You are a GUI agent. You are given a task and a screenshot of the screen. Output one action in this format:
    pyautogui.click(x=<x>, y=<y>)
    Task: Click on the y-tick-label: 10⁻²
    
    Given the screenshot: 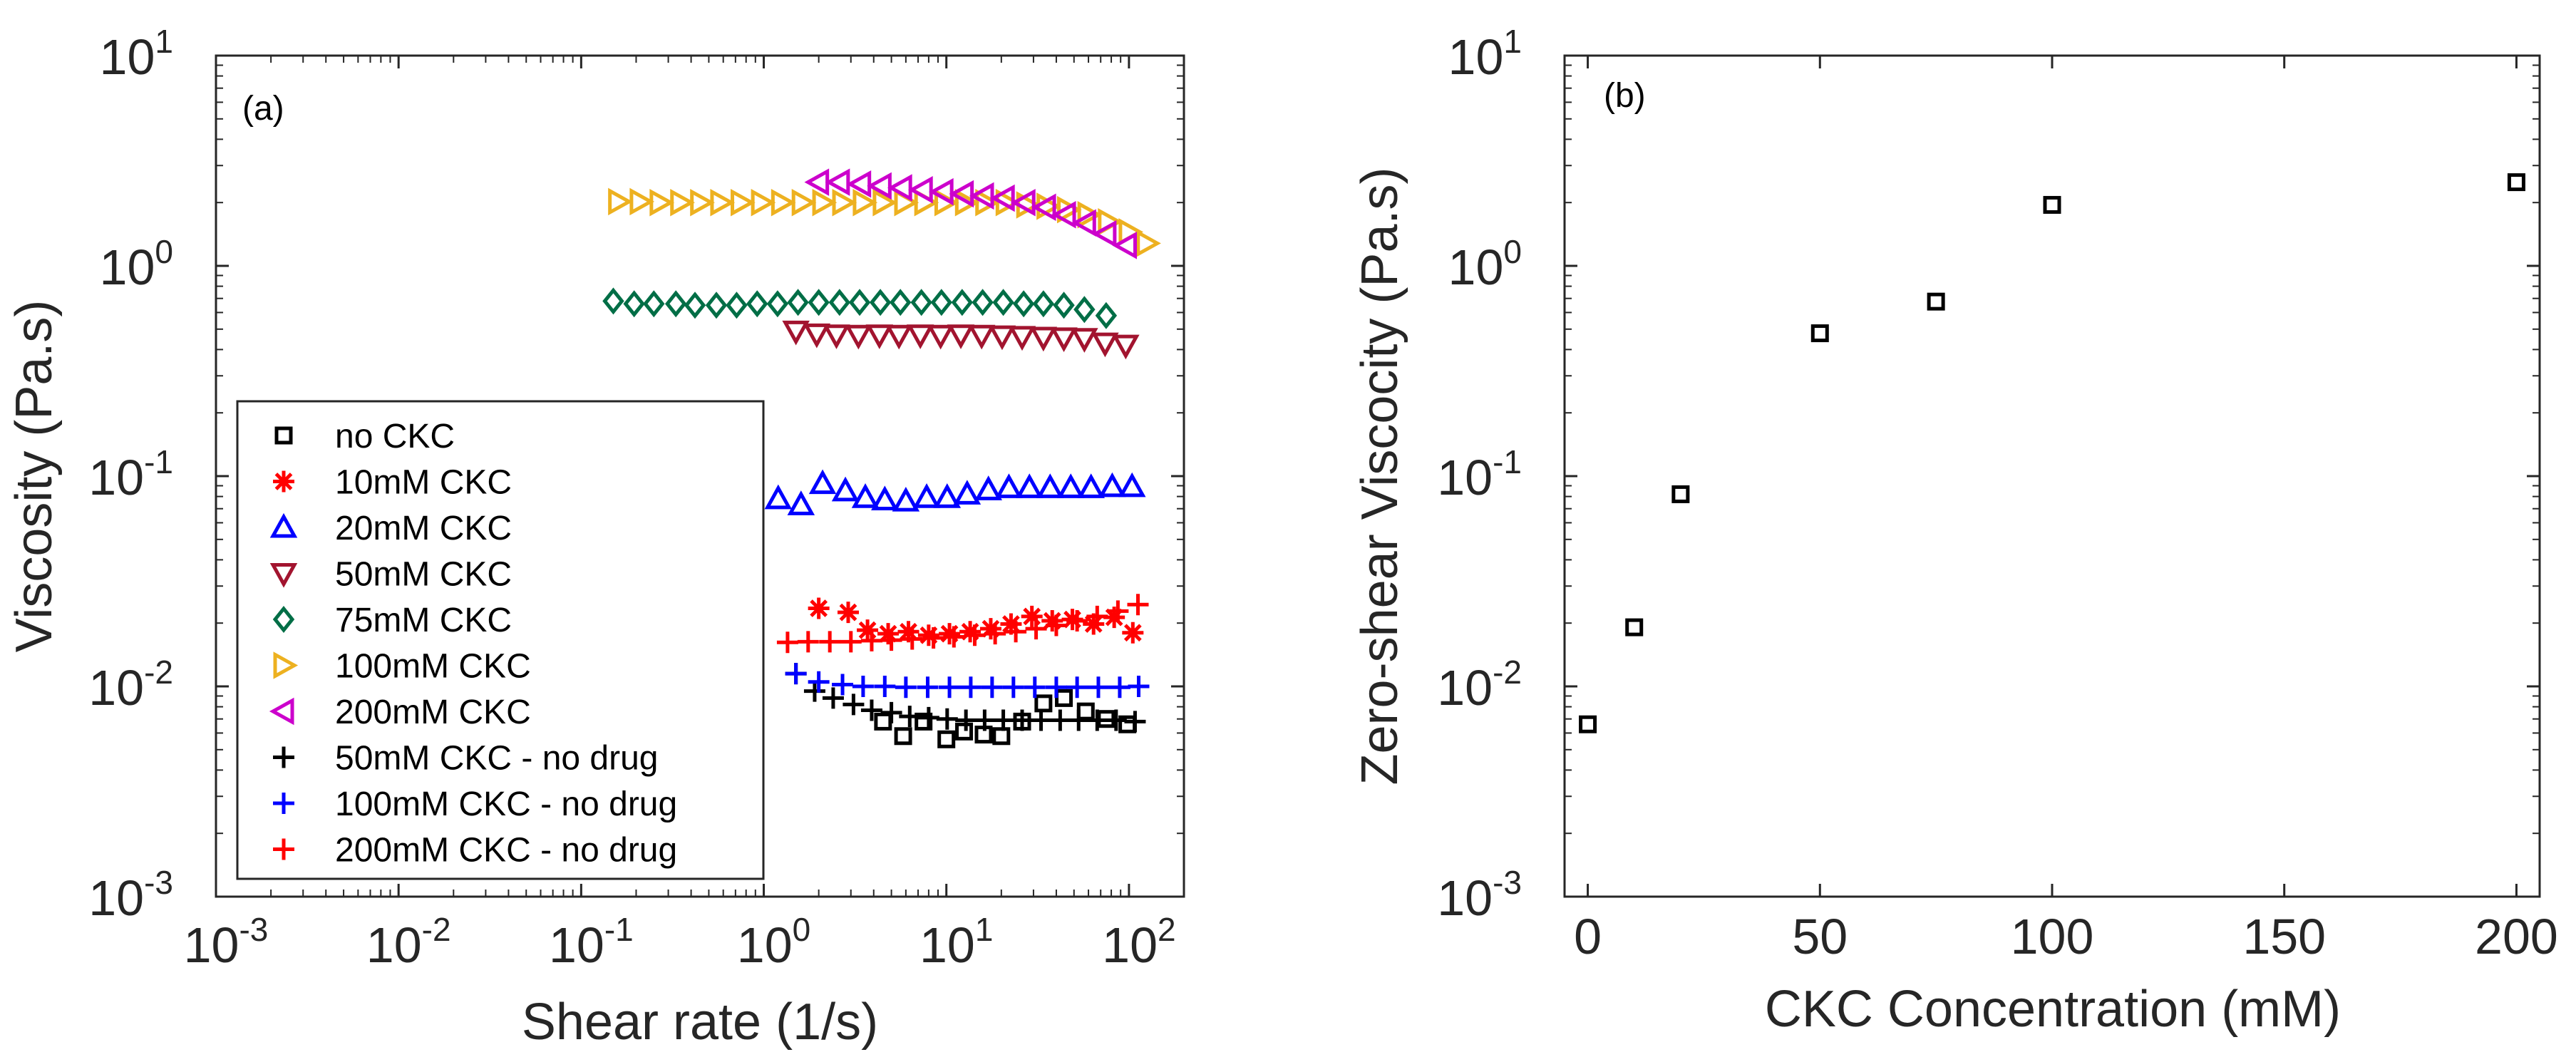 What is the action you would take?
    pyautogui.click(x=130, y=685)
    